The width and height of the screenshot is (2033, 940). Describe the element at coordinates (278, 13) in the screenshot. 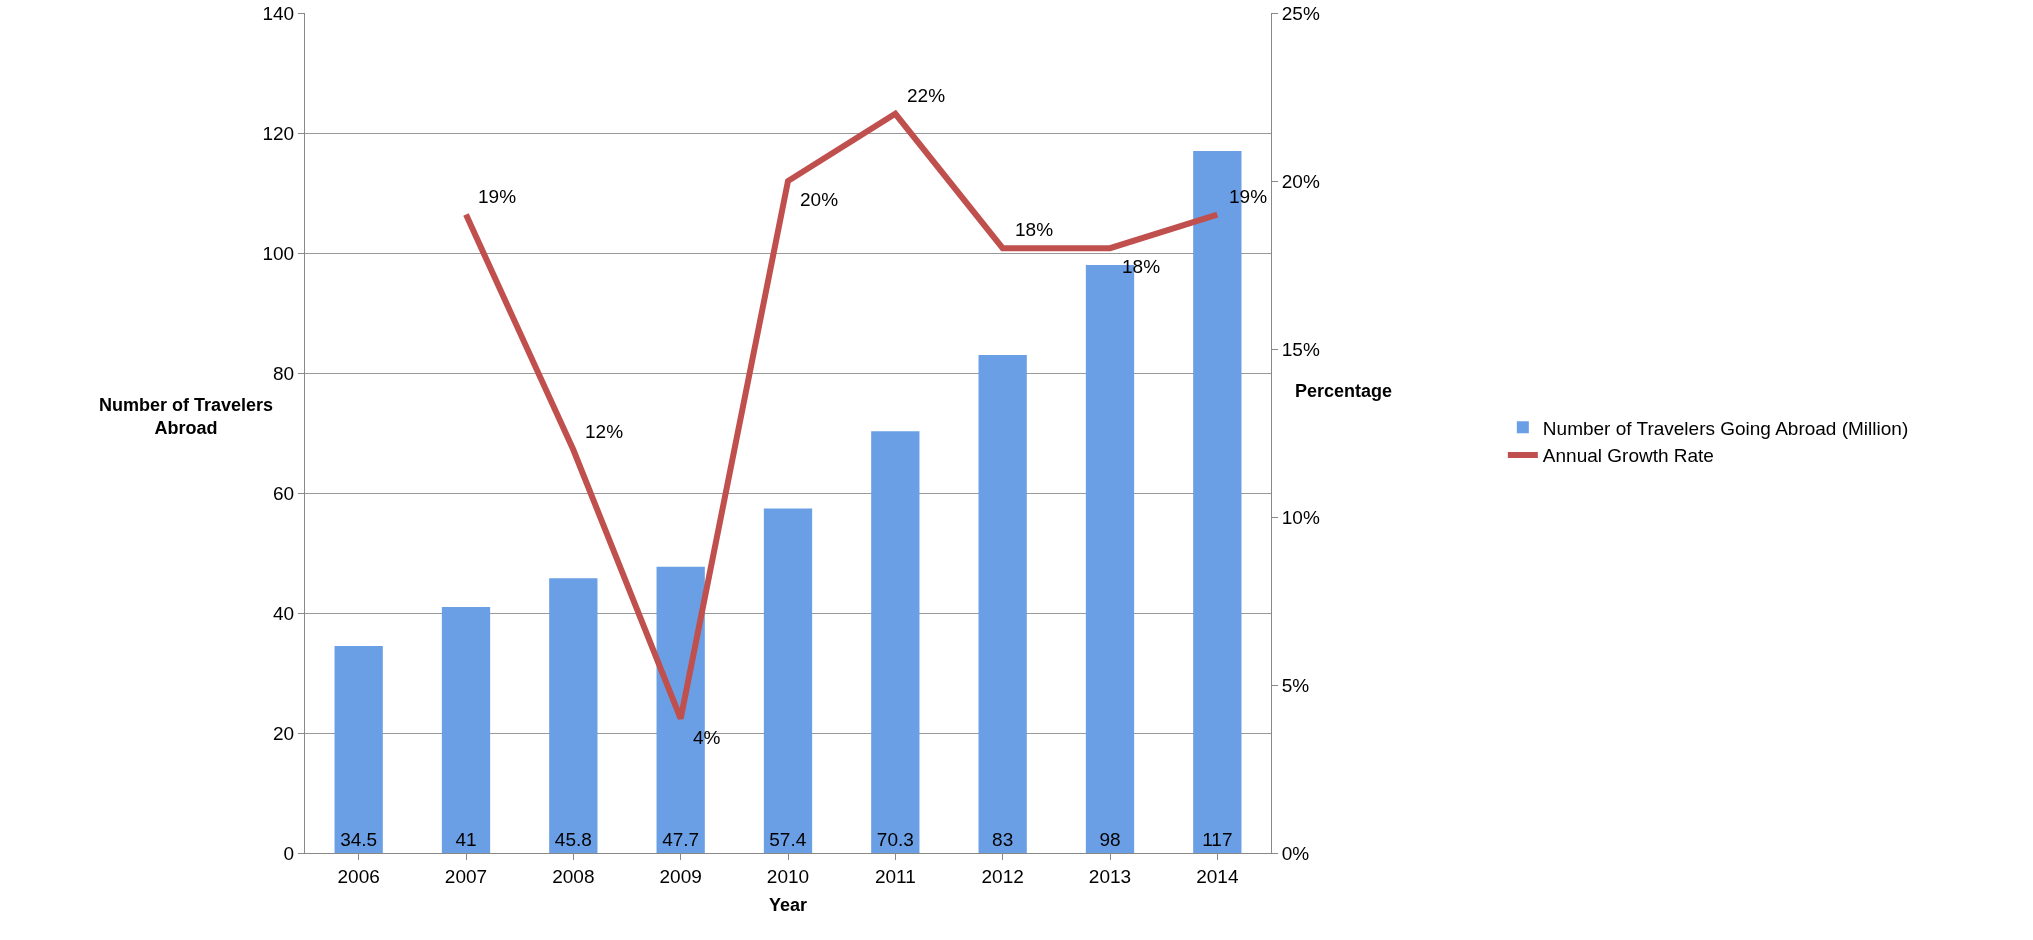

I see `y-tick-label: 140` at that location.